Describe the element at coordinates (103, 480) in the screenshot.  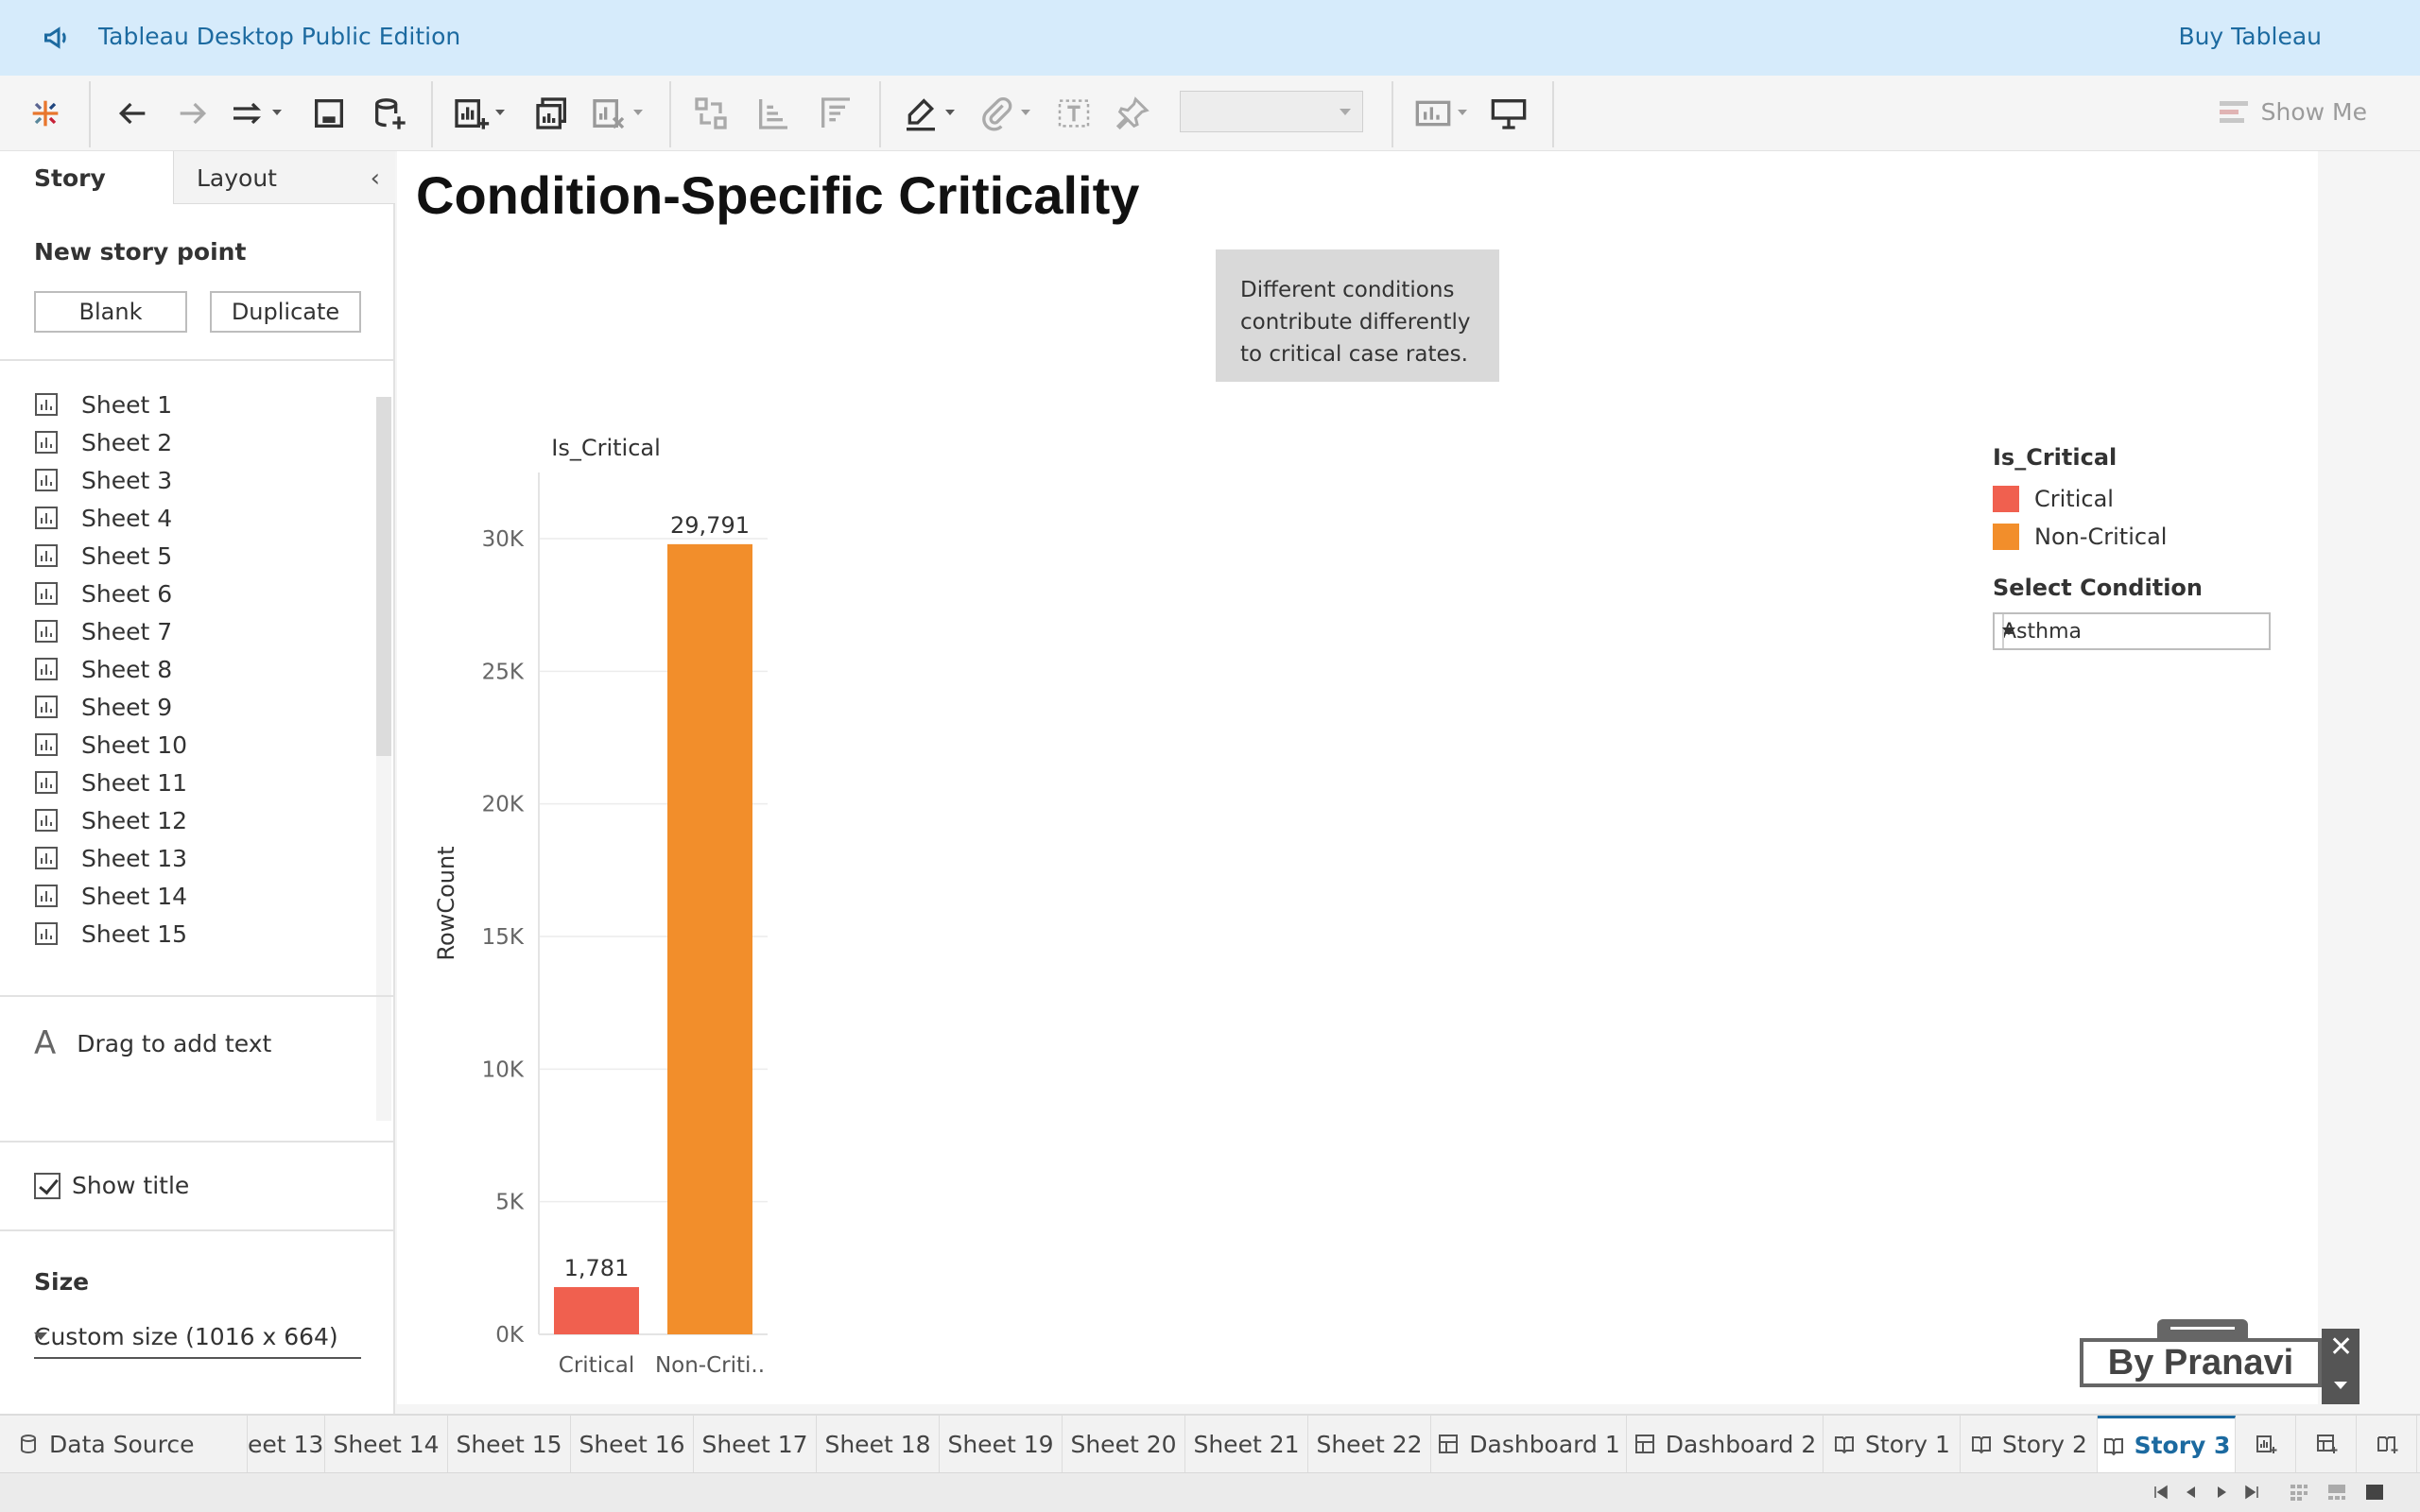
I see `sheet-list-item: Sheet 3` at that location.